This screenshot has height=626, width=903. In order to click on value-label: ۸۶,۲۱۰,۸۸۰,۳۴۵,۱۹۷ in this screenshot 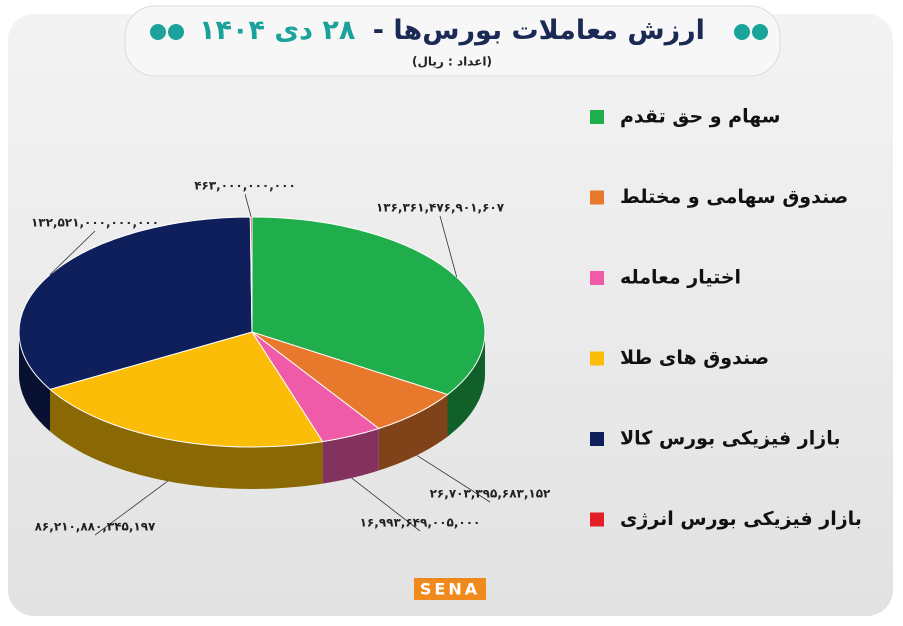, I will do `click(95, 527)`.